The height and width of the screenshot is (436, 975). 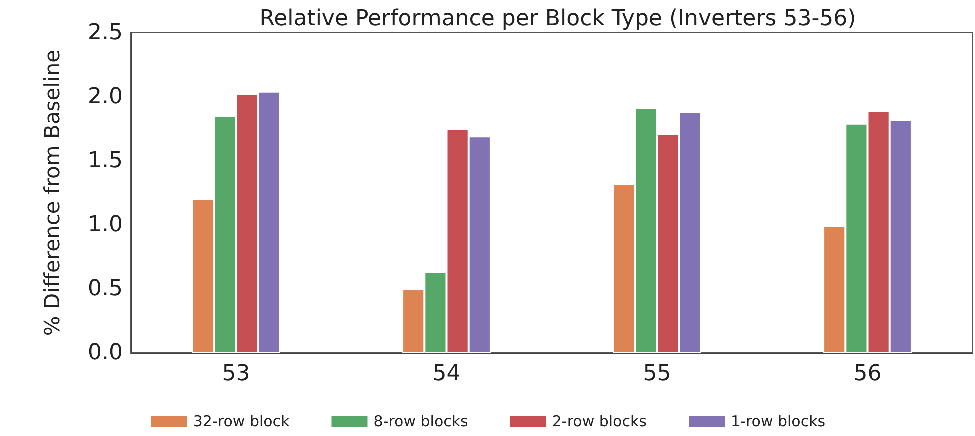 What do you see at coordinates (868, 374) in the screenshot?
I see `x-tick-label: 56` at bounding box center [868, 374].